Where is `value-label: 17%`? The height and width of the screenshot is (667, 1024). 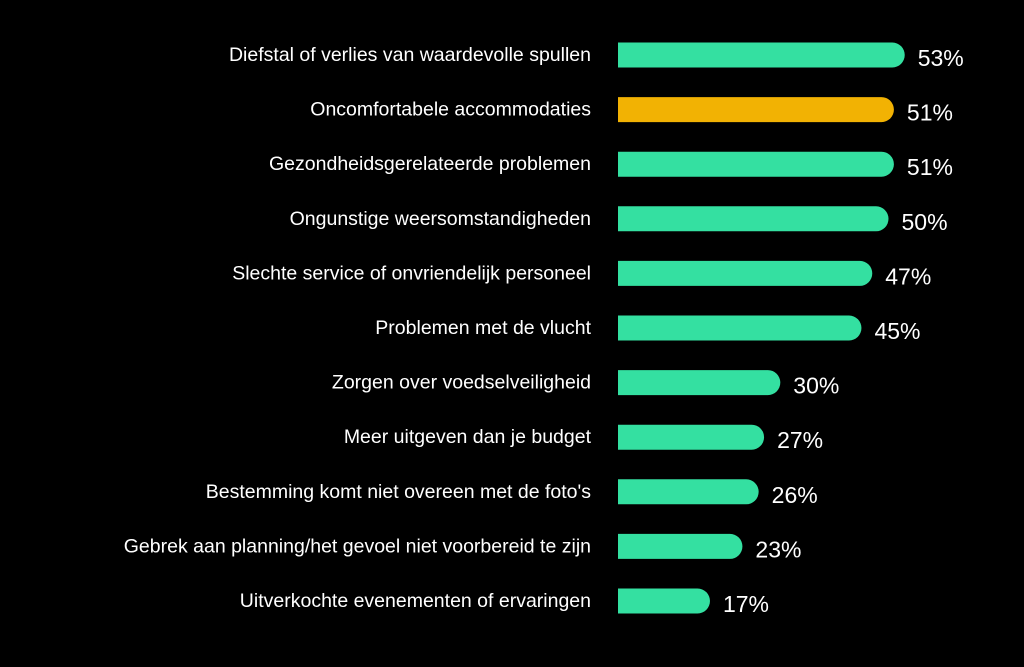
value-label: 17% is located at coordinates (746, 604).